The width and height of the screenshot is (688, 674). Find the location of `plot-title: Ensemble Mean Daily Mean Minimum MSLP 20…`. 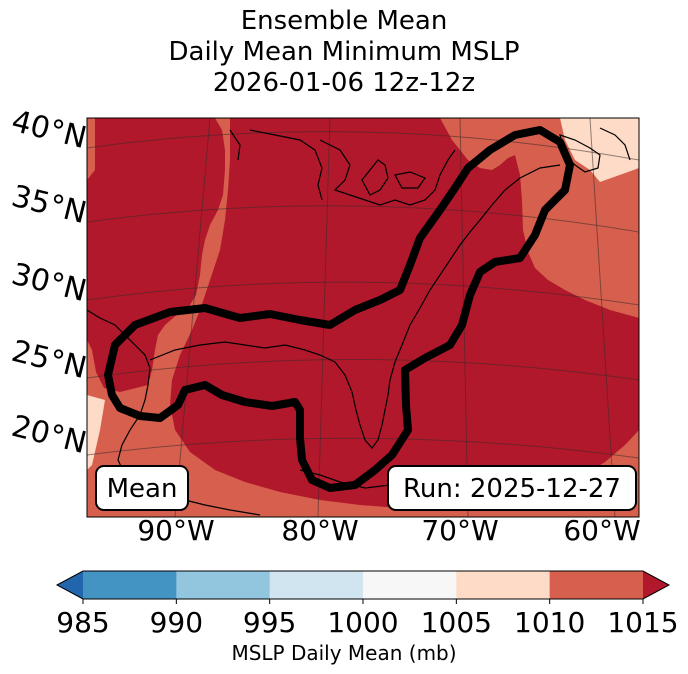

plot-title: Ensemble Mean Daily Mean Minimum MSLP 20… is located at coordinates (344, 52).